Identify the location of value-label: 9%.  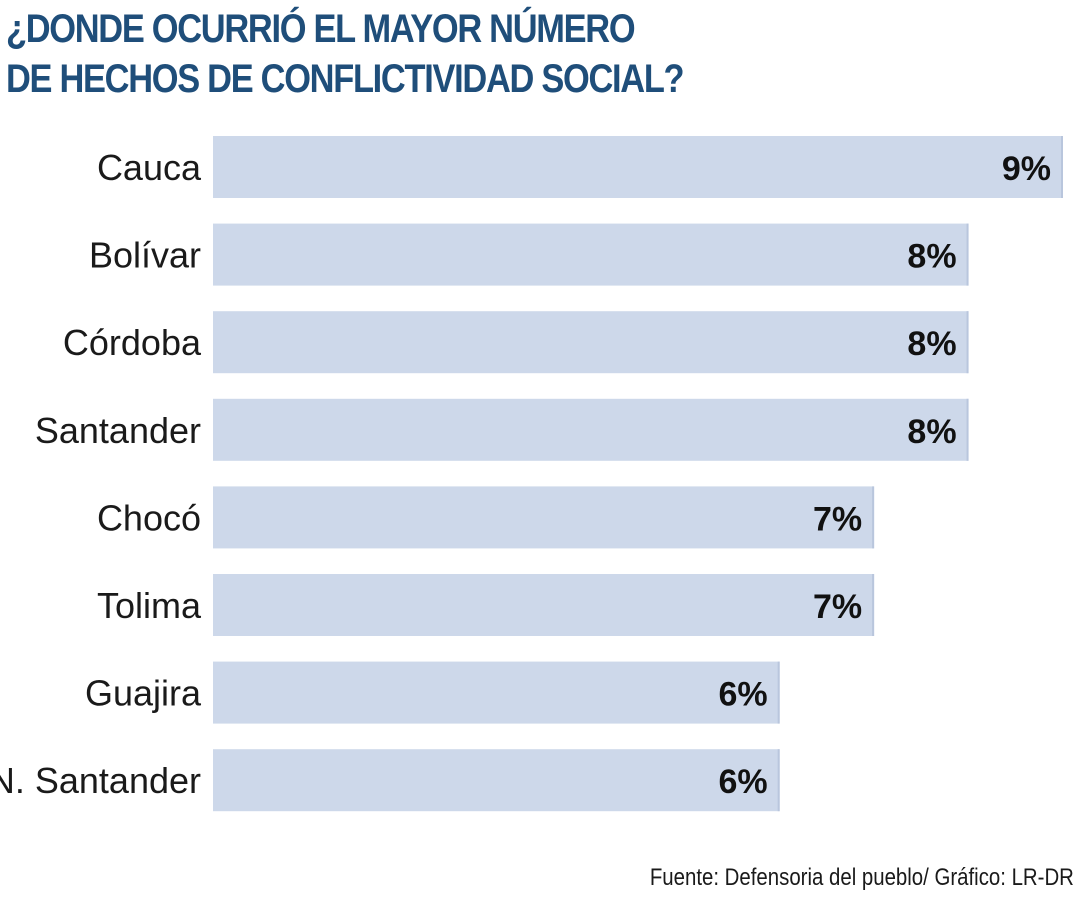
(1026, 169).